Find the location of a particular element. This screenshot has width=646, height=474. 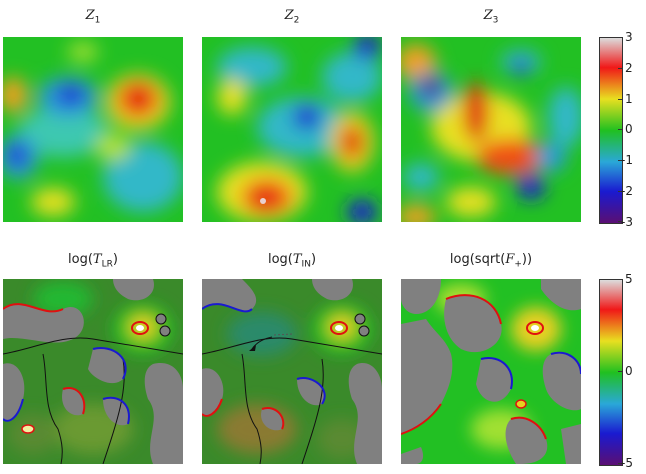

colorbar-top is located at coordinates (611, 130).